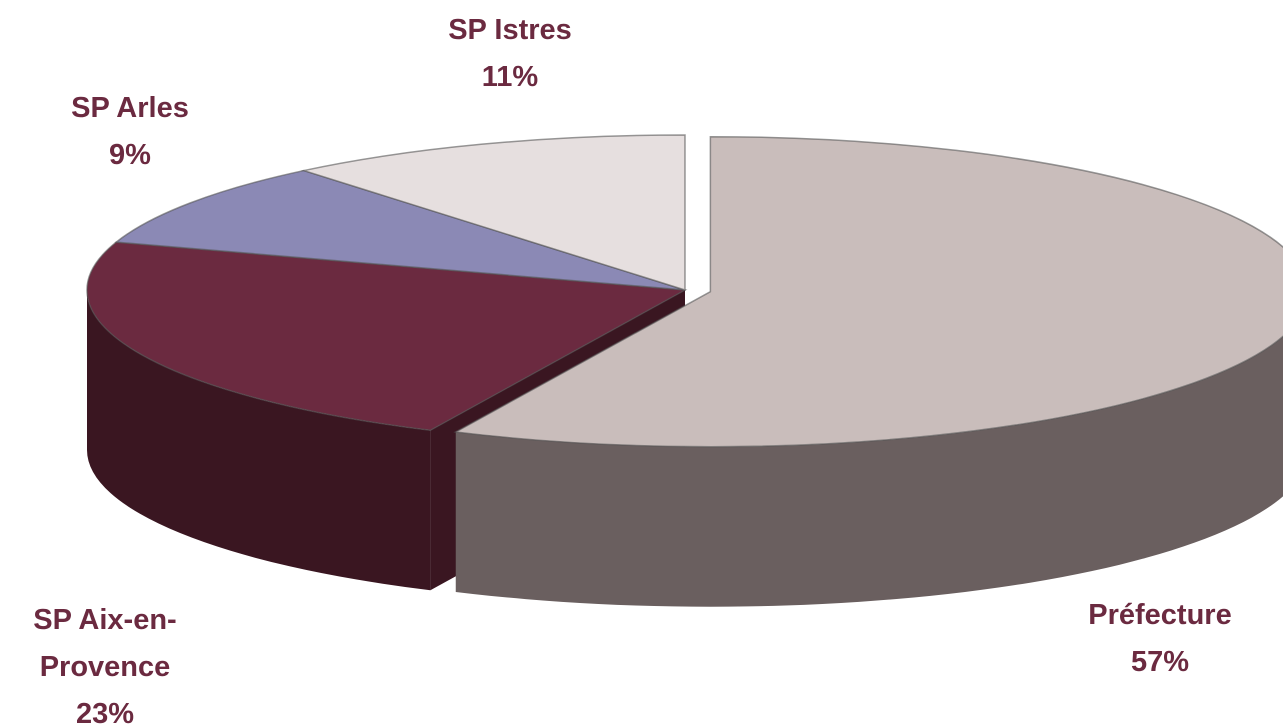 The height and width of the screenshot is (727, 1283). What do you see at coordinates (1160, 639) in the screenshot?
I see `slice-label: Préfecture 57%` at bounding box center [1160, 639].